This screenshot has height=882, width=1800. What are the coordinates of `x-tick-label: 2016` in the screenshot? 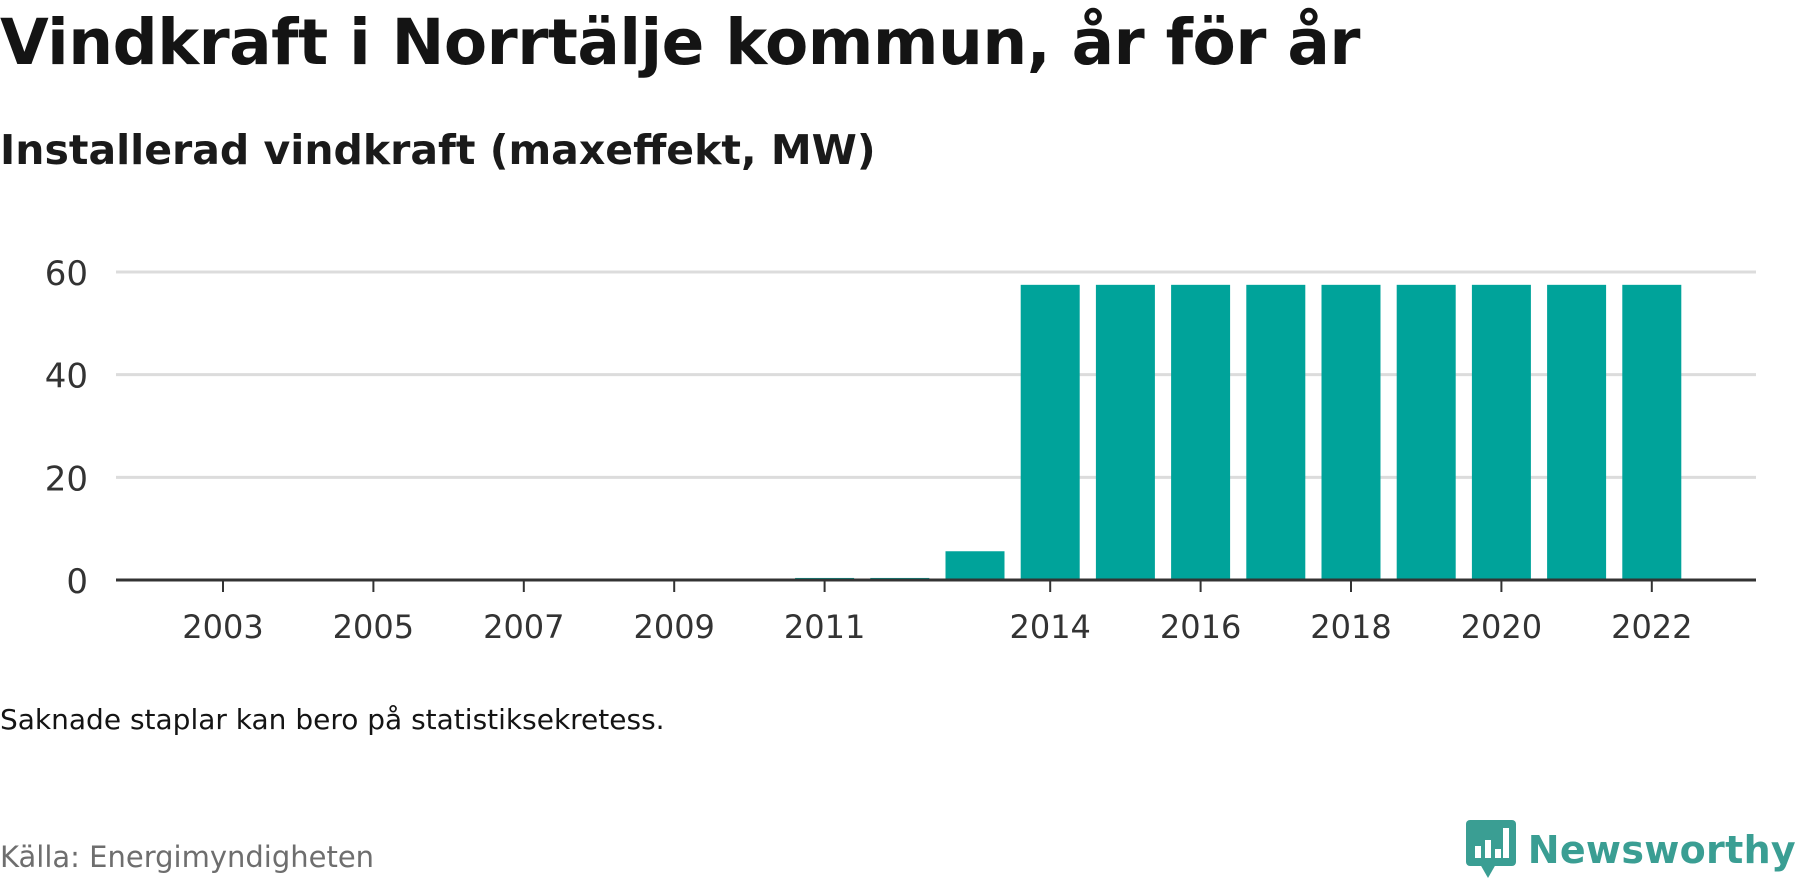 It's located at (1200, 627).